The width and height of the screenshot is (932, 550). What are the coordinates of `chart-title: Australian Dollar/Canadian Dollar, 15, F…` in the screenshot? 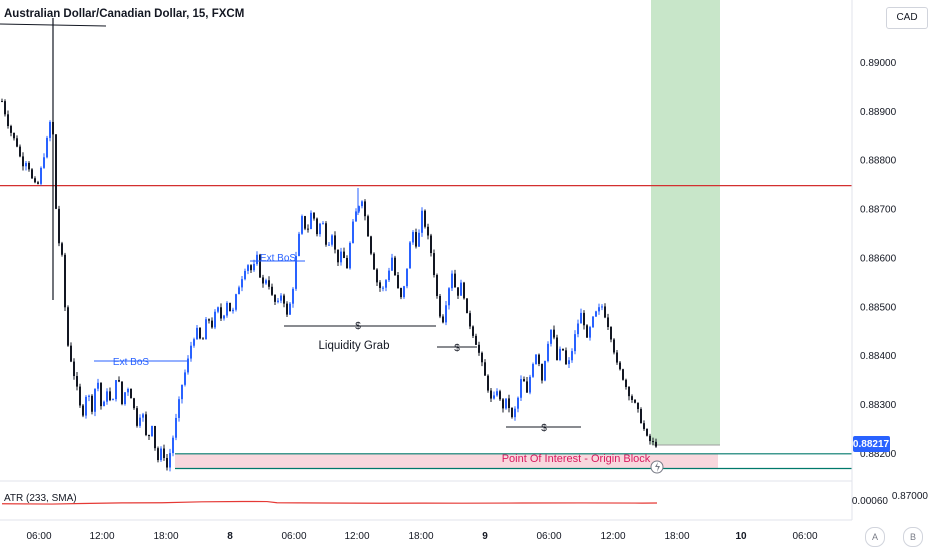 It's located at (124, 14).